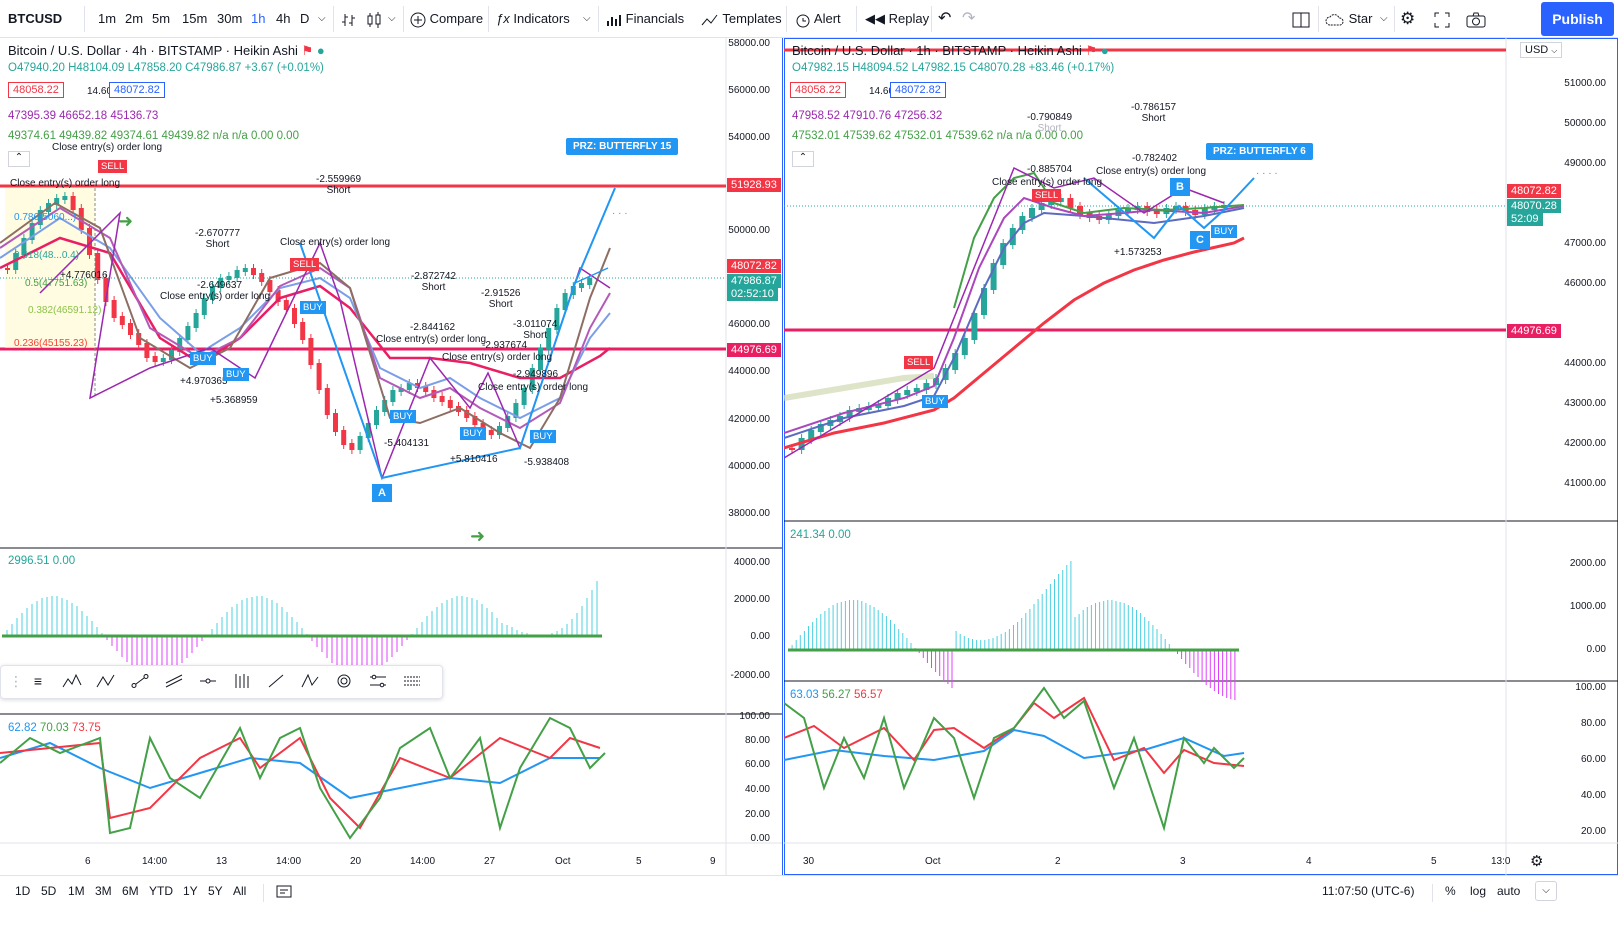 The width and height of the screenshot is (1618, 936). I want to click on close-annotation: Close entry(s) order long, so click(497, 357).